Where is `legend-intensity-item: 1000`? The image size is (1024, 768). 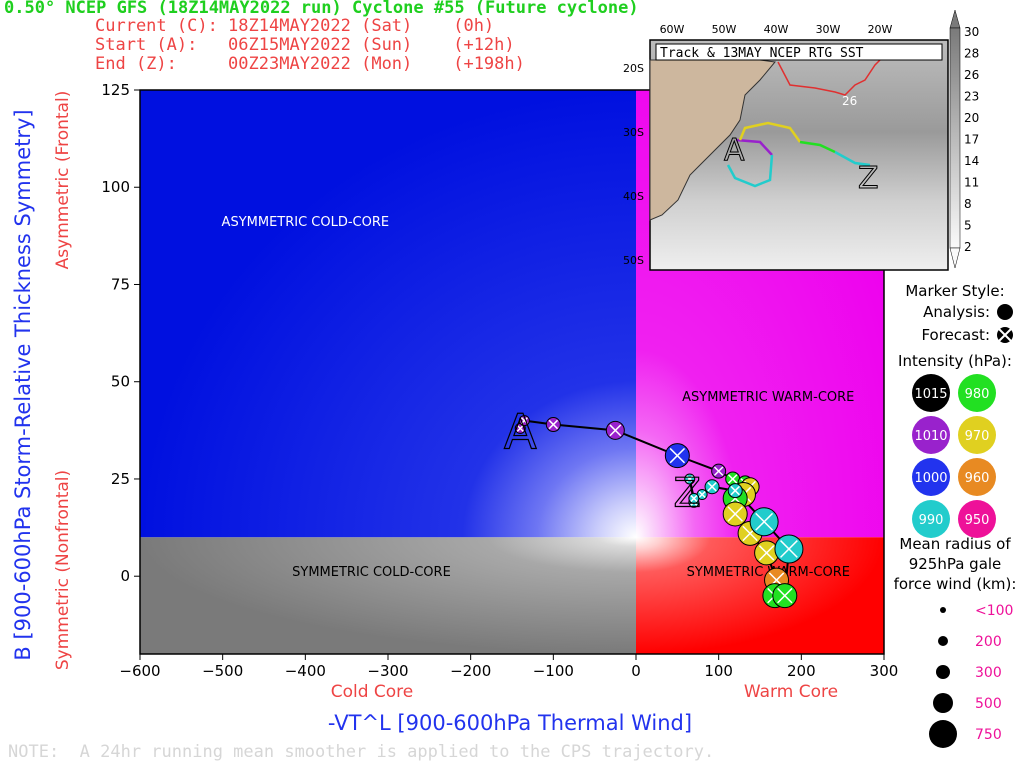 legend-intensity-item: 1000 is located at coordinates (931, 477).